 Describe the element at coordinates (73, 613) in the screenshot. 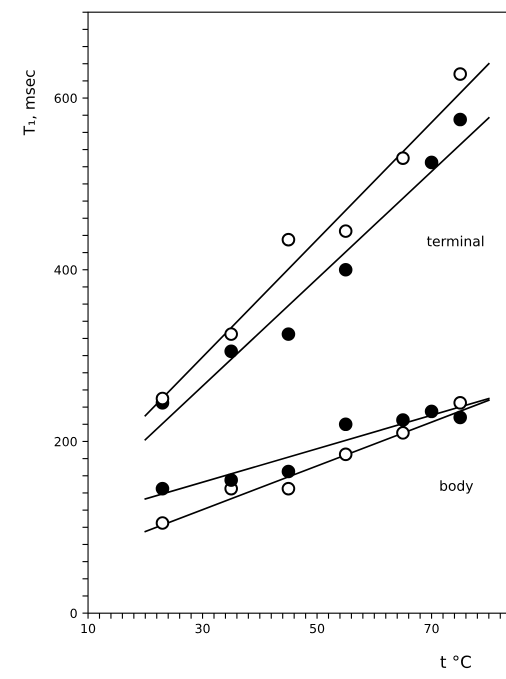

I see `y-tick-label: 0` at that location.